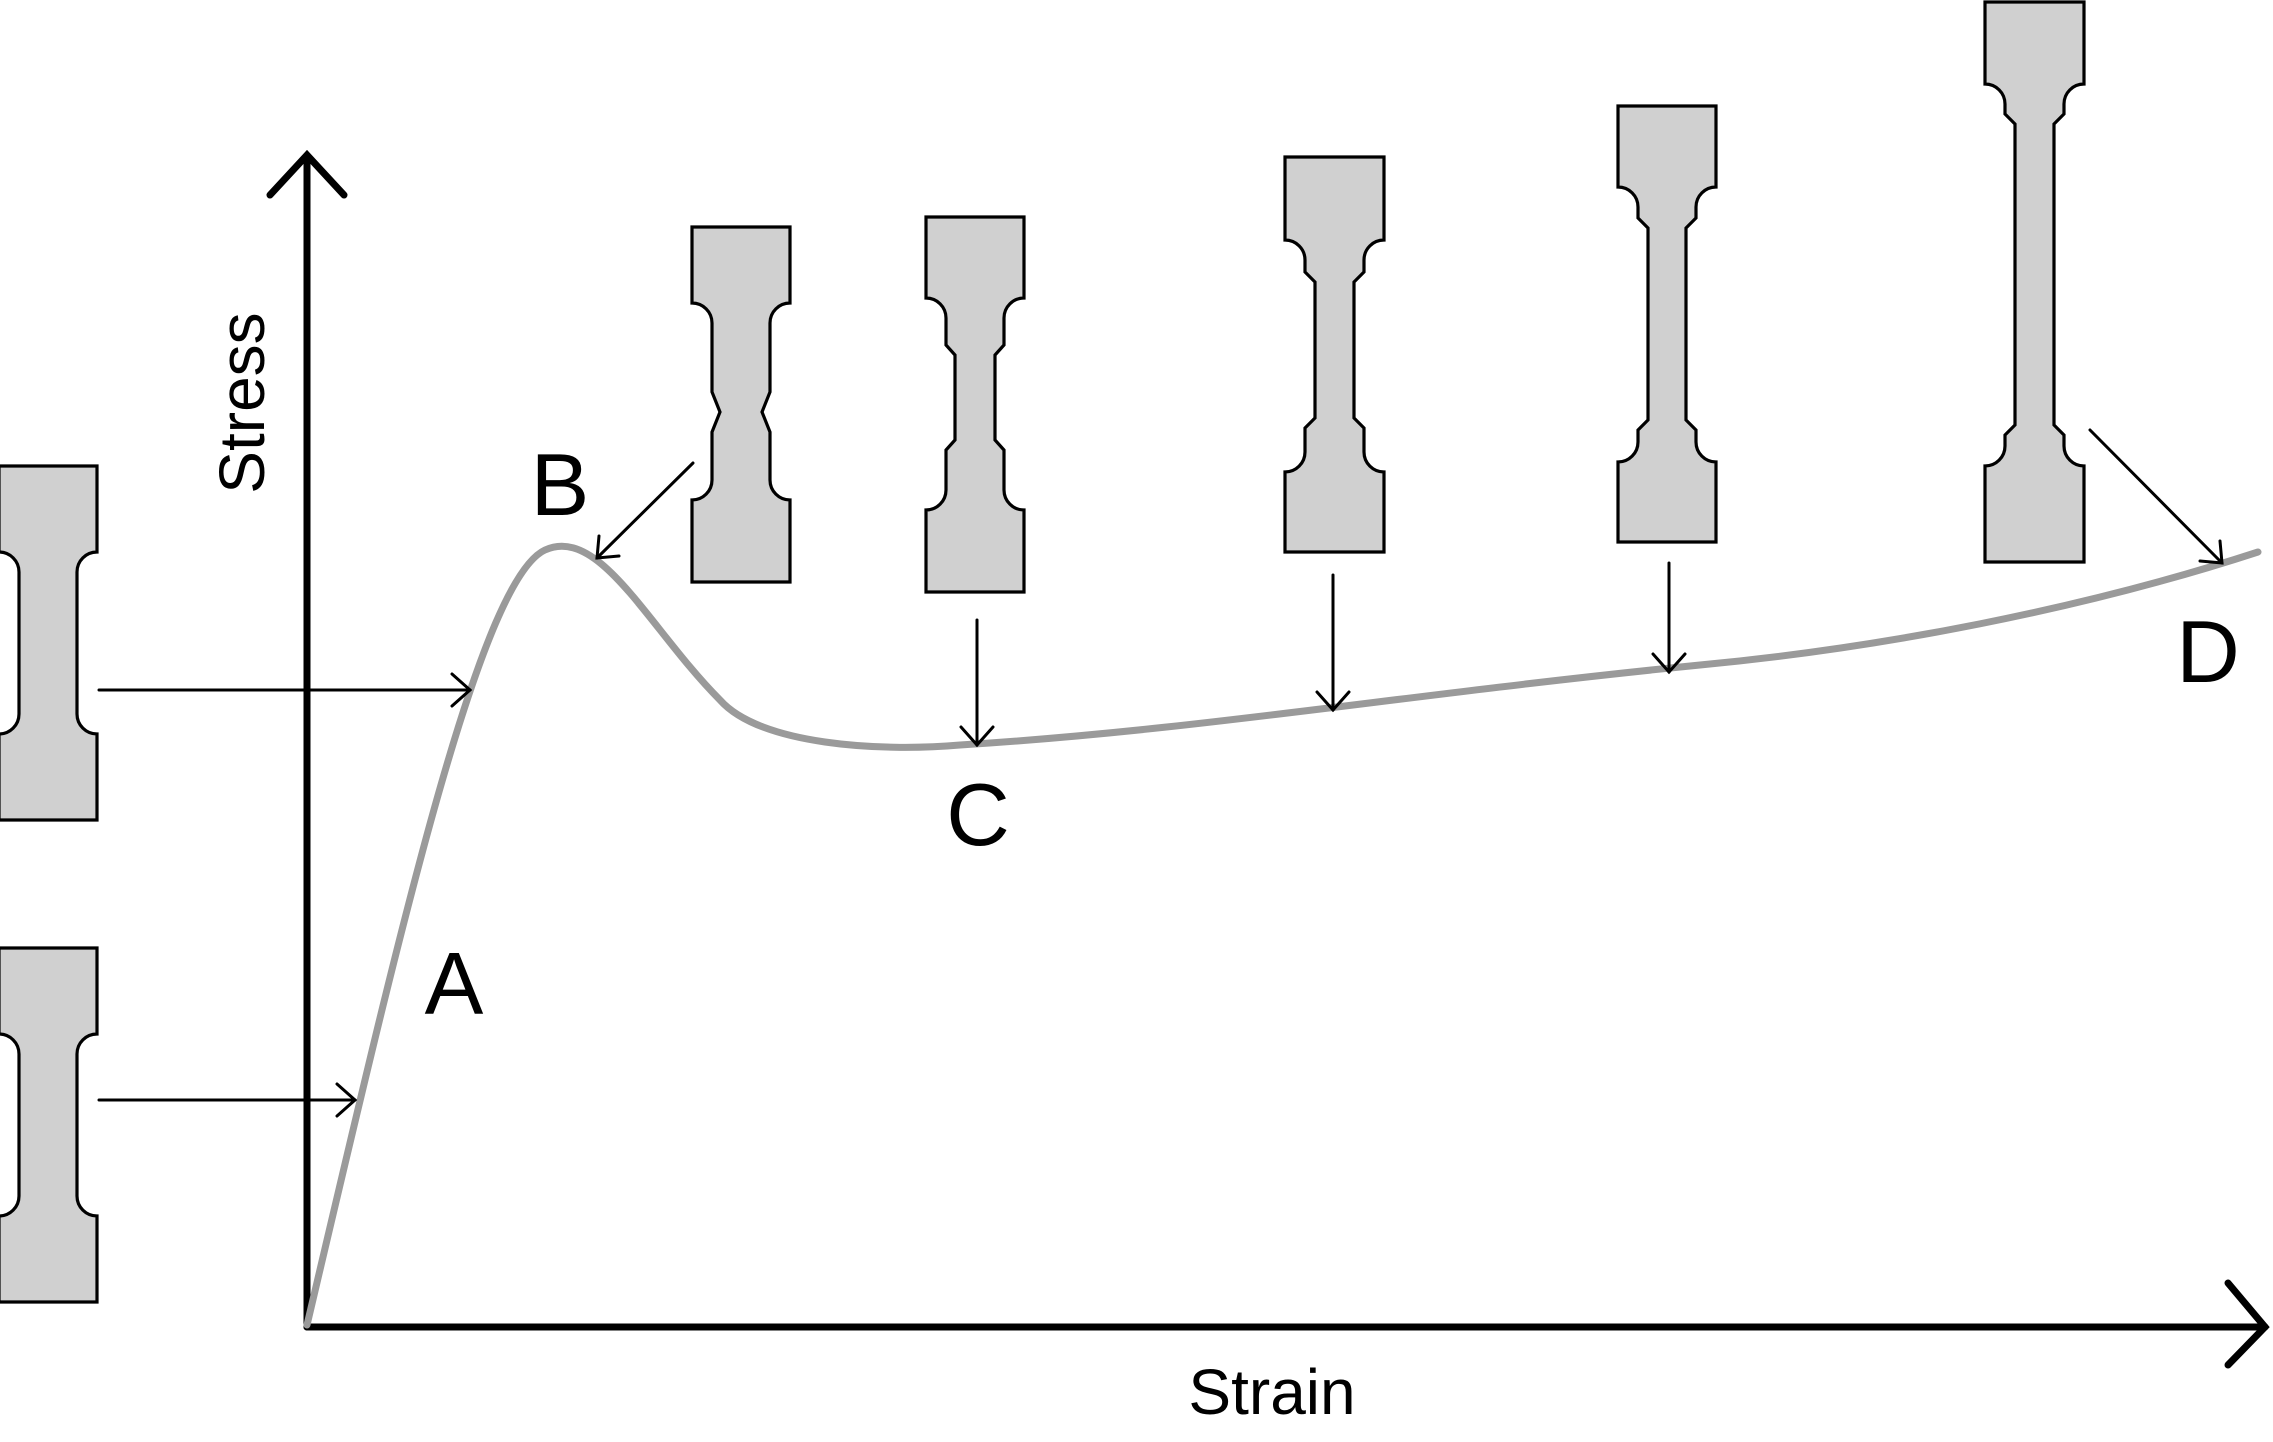 The image size is (2273, 1442). I want to click on arrow-elastic-upper, so click(285, 690).